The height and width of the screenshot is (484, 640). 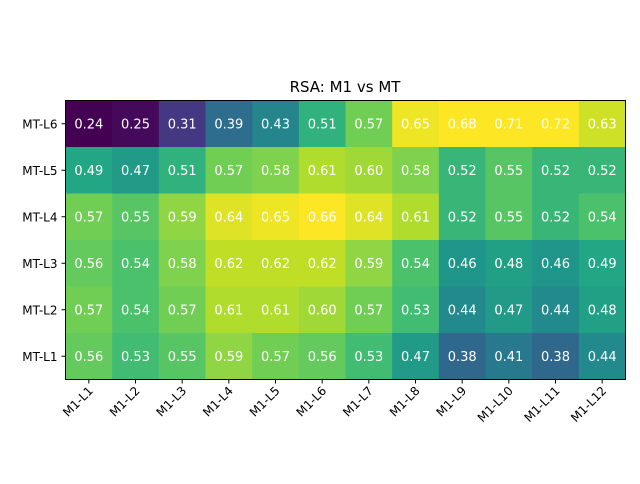 I want to click on x-tick-label: M1-L8, so click(x=405, y=402).